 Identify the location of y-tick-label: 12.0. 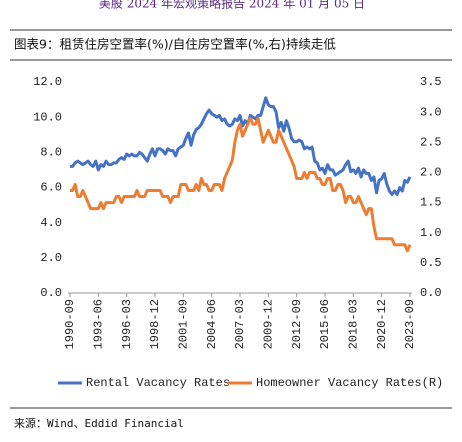
(47, 82).